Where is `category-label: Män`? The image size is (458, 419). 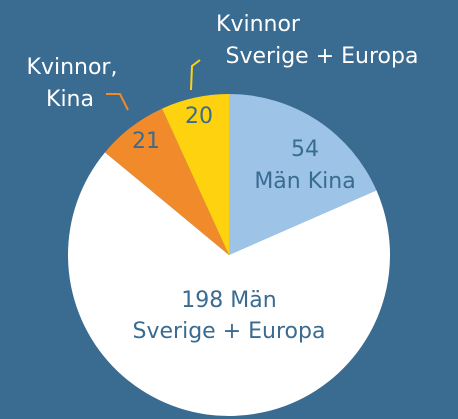
category-label: Män is located at coordinates (253, 300).